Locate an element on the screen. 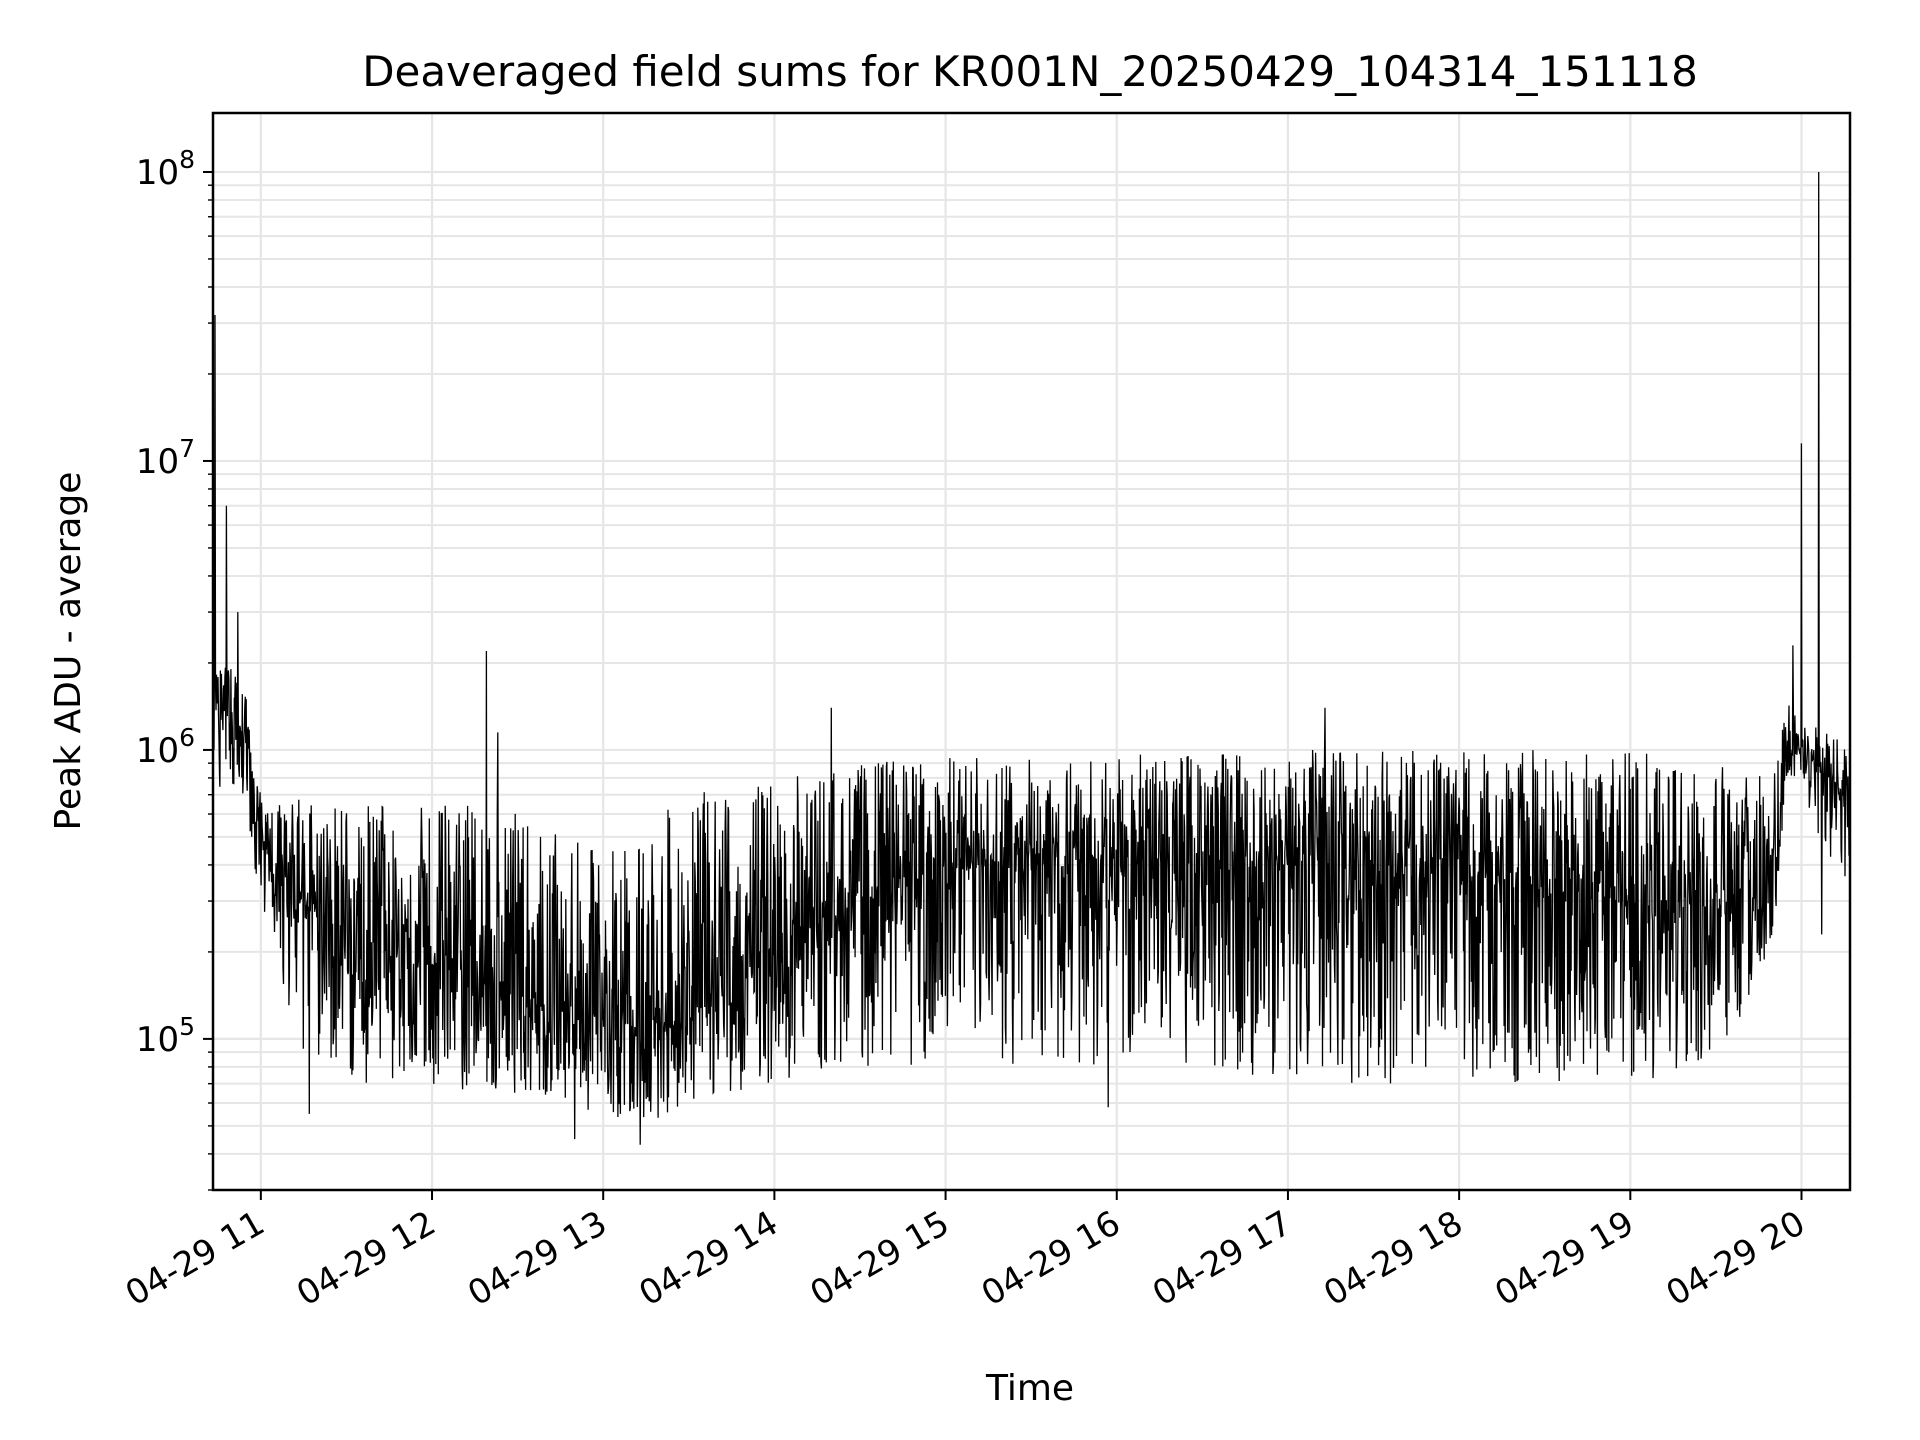 This screenshot has width=1920, height=1440. y-tick-label: 10⁸ is located at coordinates (165, 169).